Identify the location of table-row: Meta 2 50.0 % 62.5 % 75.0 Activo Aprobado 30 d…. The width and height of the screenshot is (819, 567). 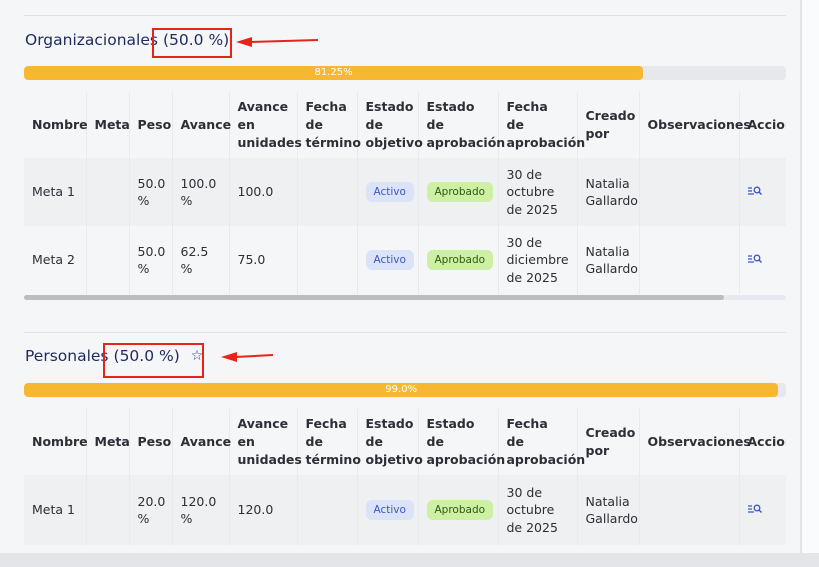
(405, 260).